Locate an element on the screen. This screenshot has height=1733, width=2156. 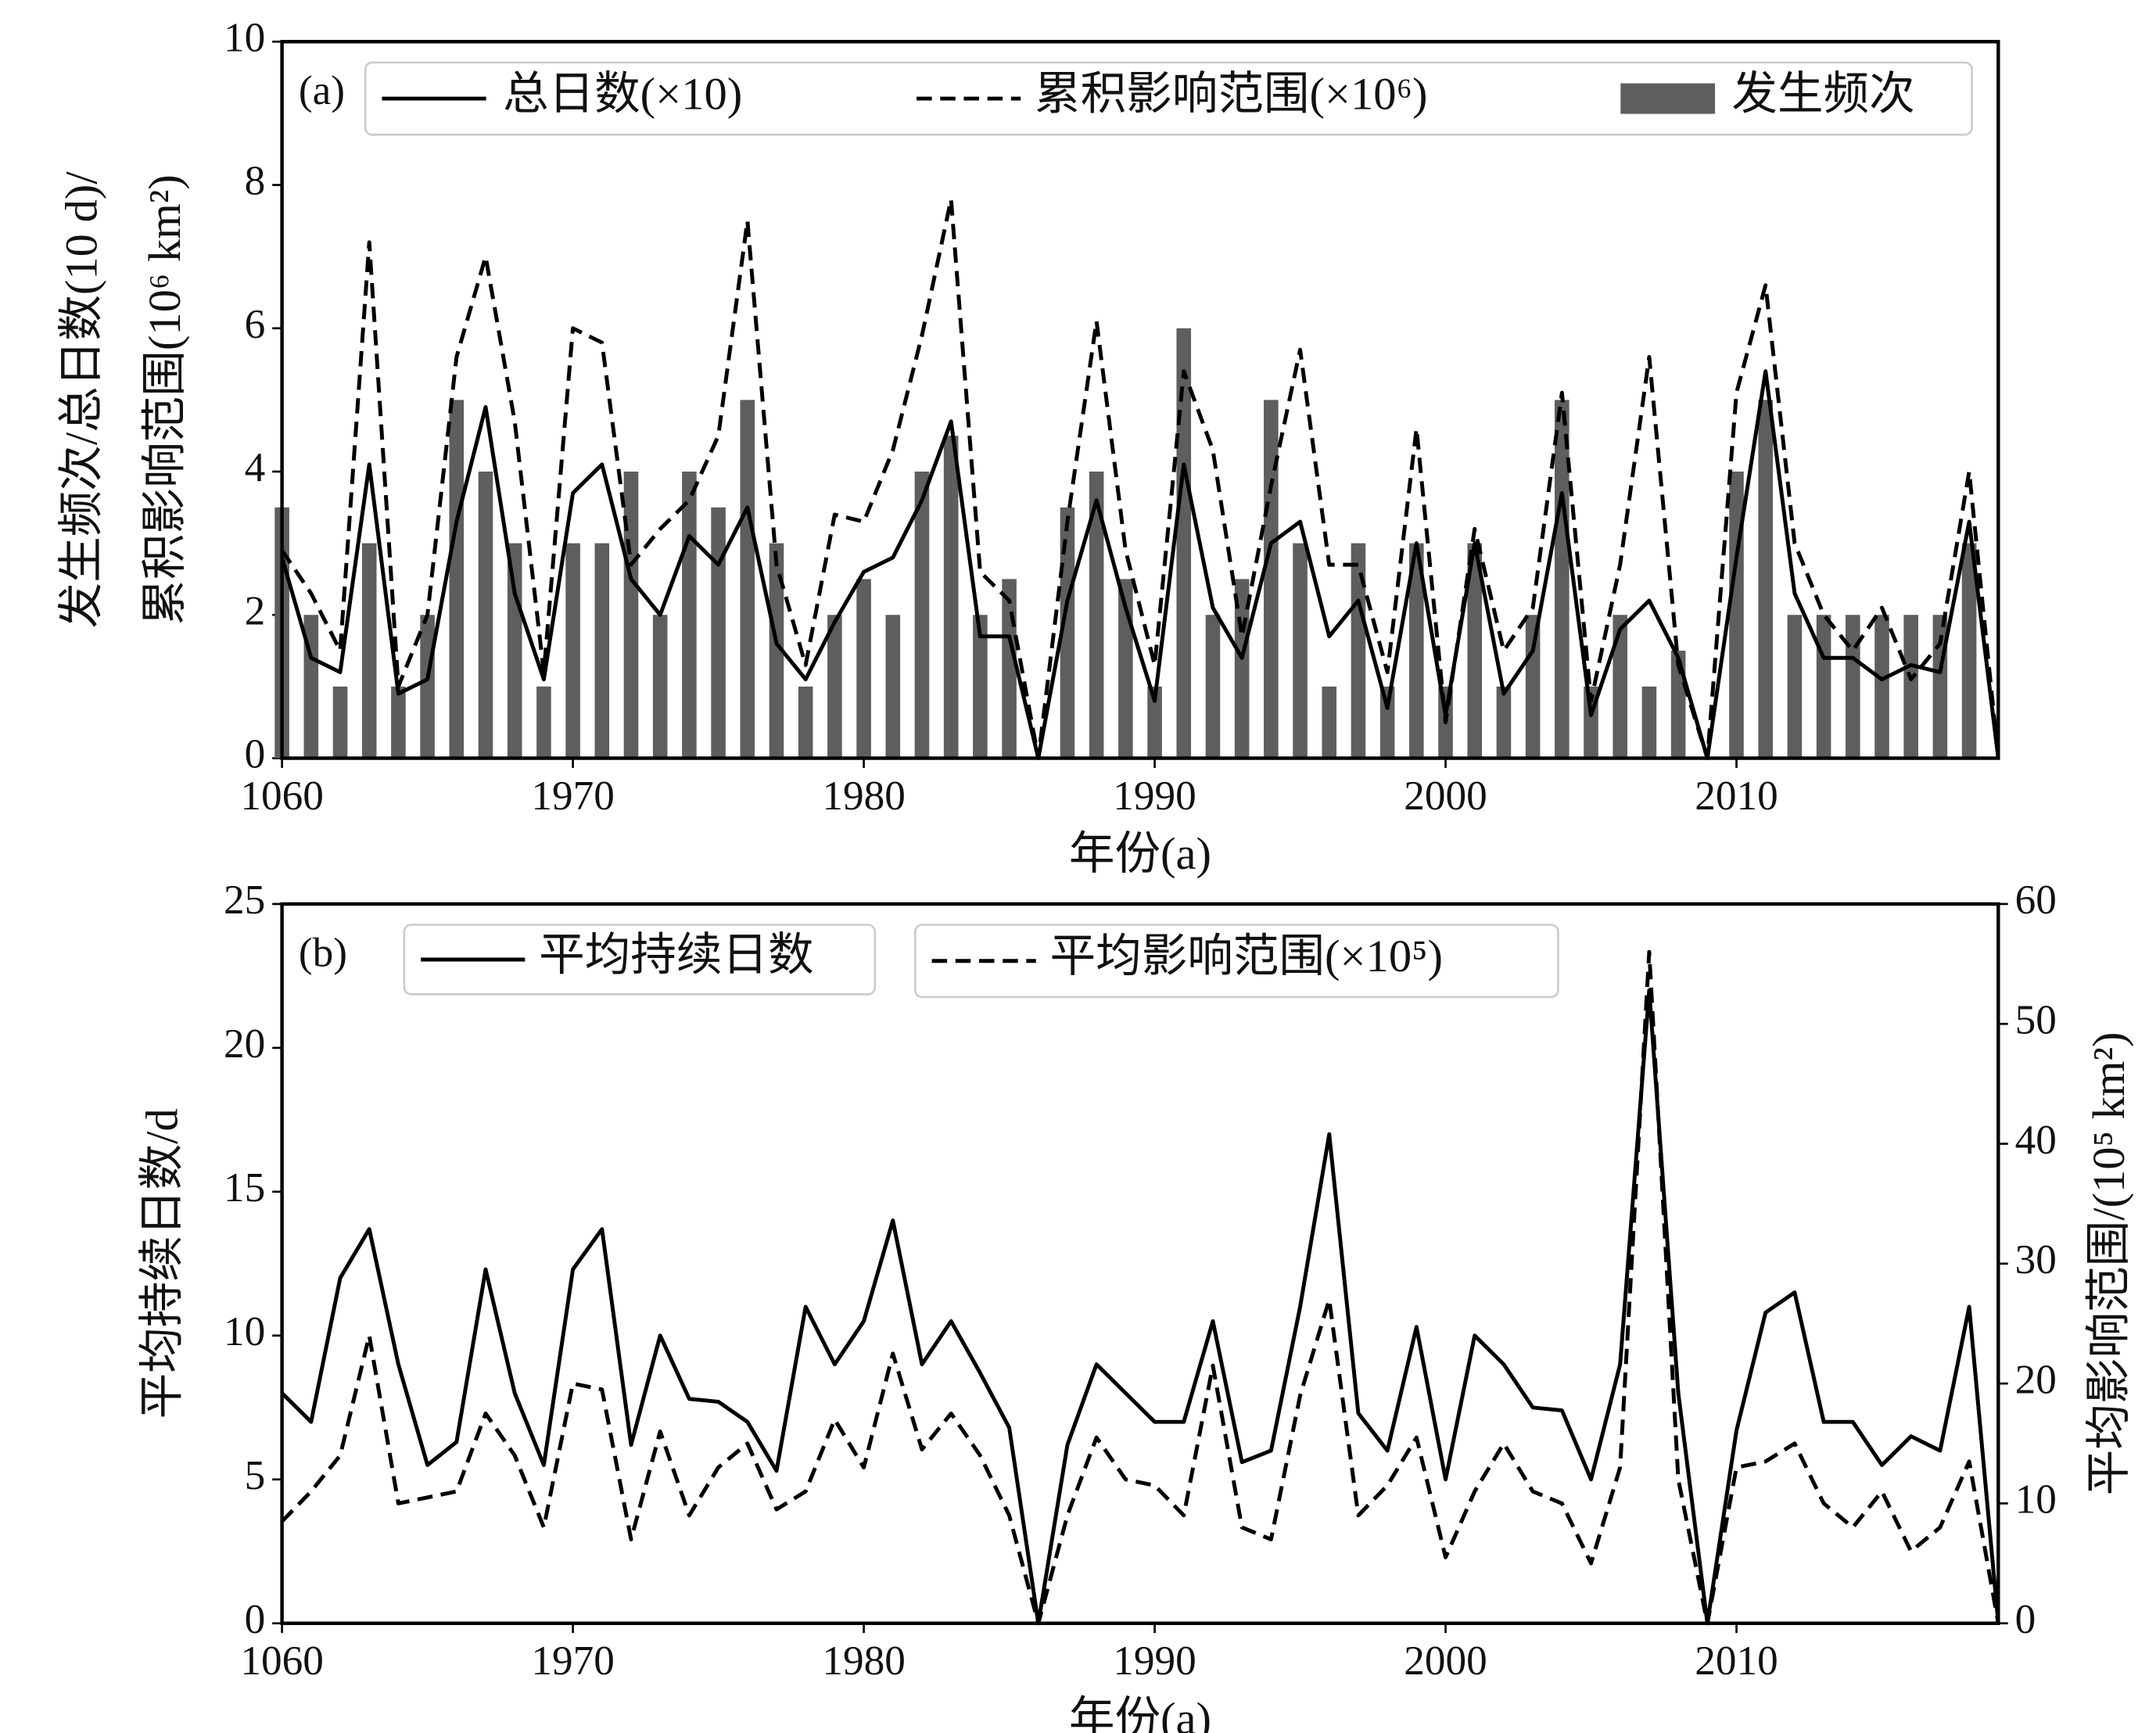
y-tick-label: 2 is located at coordinates (255, 610).